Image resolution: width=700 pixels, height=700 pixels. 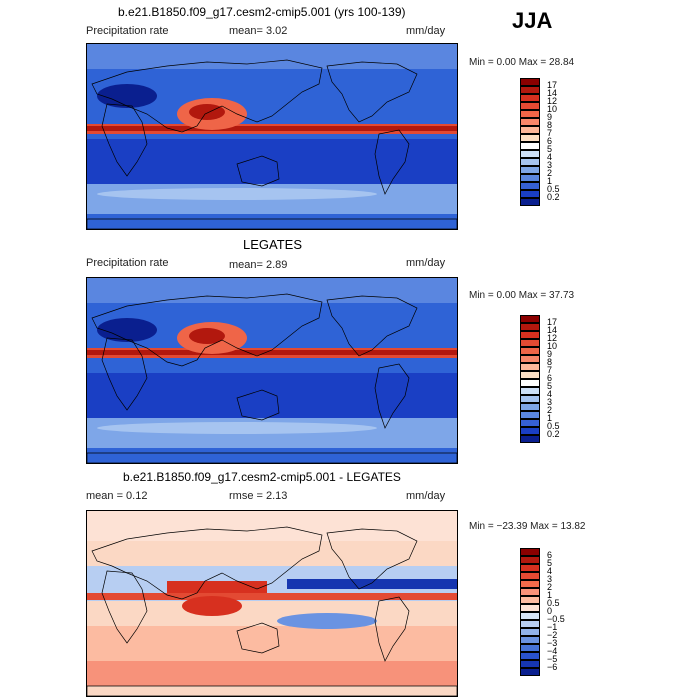 What do you see at coordinates (552, 643) in the screenshot?
I see `colorbar-tick-label: −3` at bounding box center [552, 643].